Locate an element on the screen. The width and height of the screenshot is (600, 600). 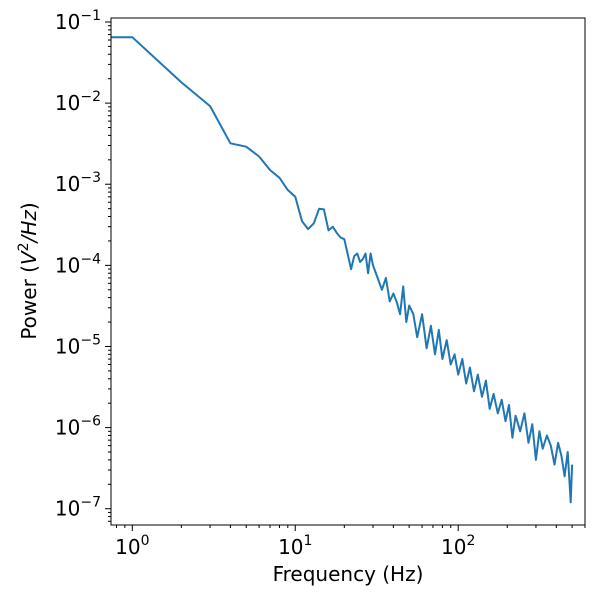
x-tick-label: 10² is located at coordinates (458, 546).